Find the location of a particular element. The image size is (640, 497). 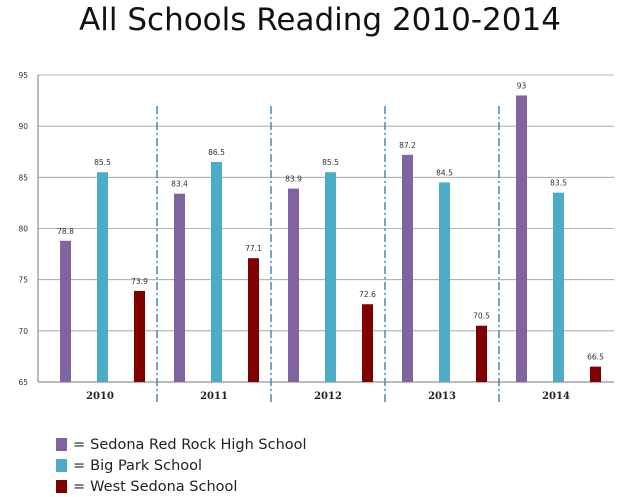

legend-label: Big Park School is located at coordinates (146, 465).